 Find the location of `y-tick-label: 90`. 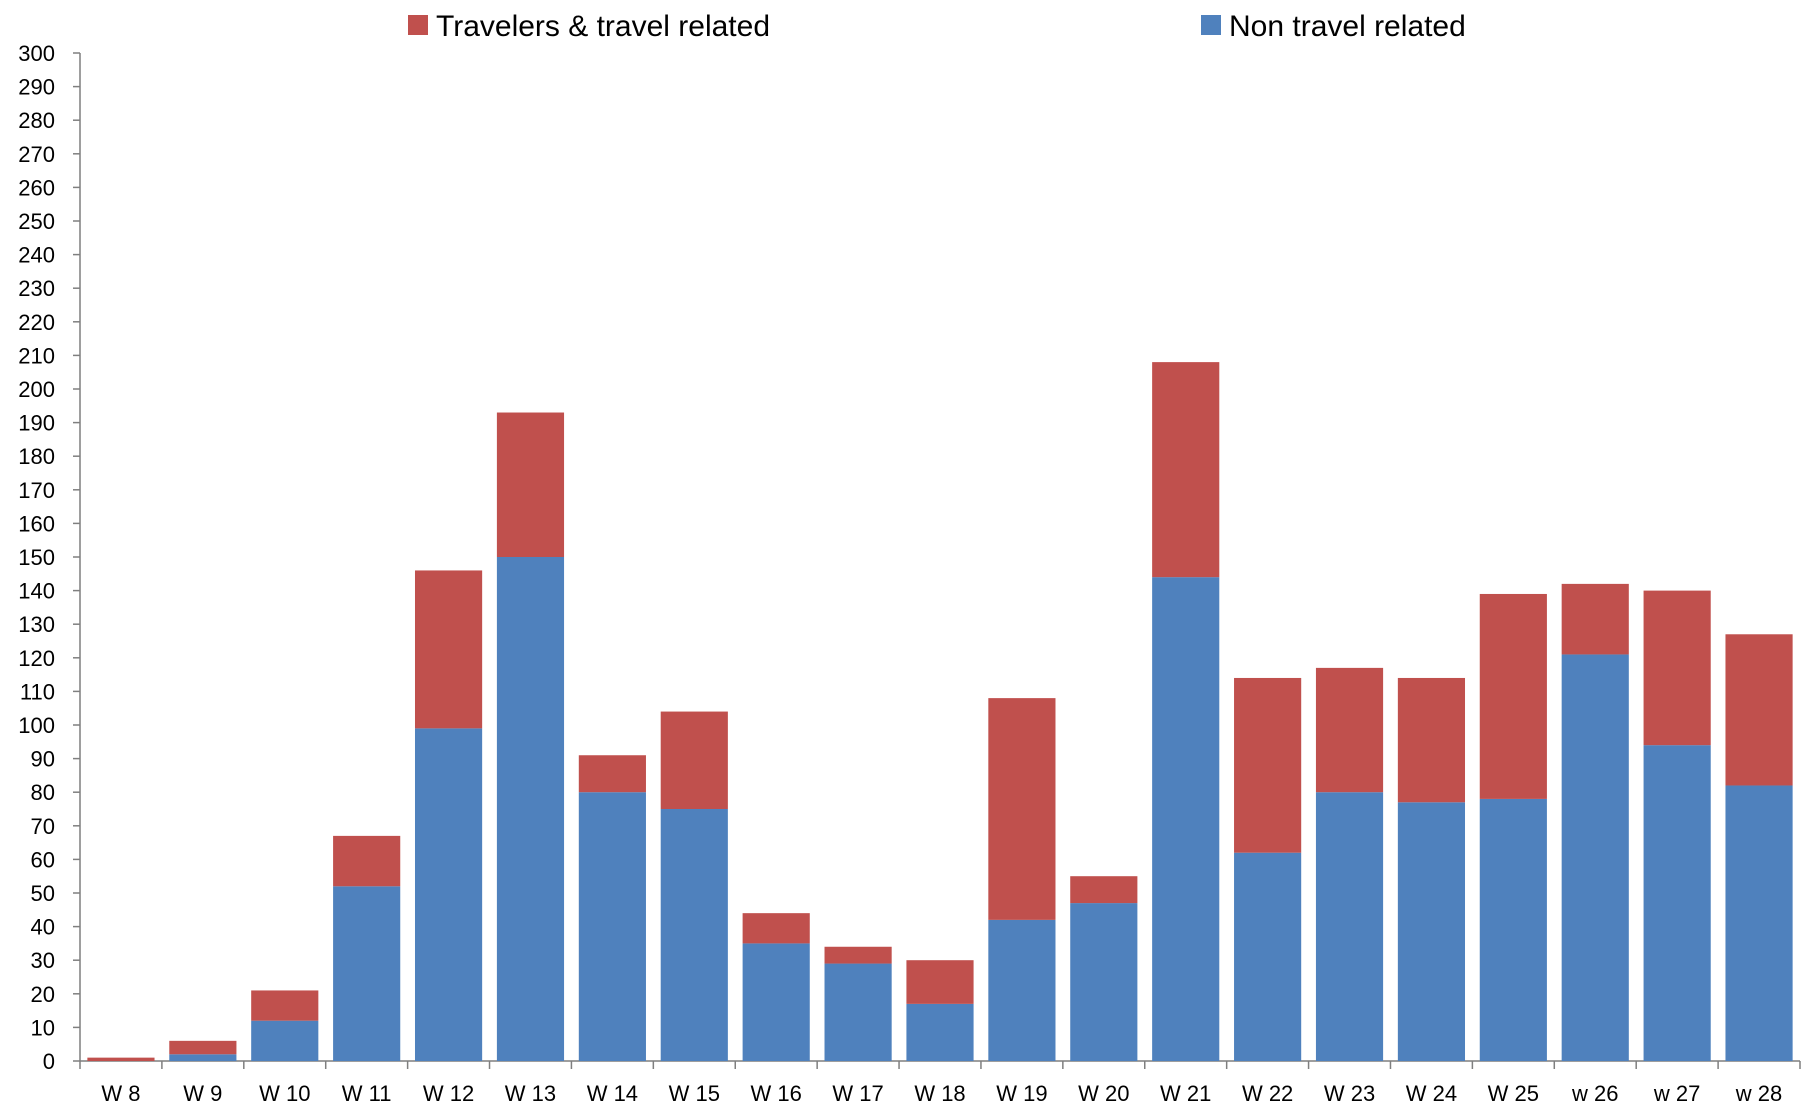

y-tick-label: 90 is located at coordinates (43, 759).